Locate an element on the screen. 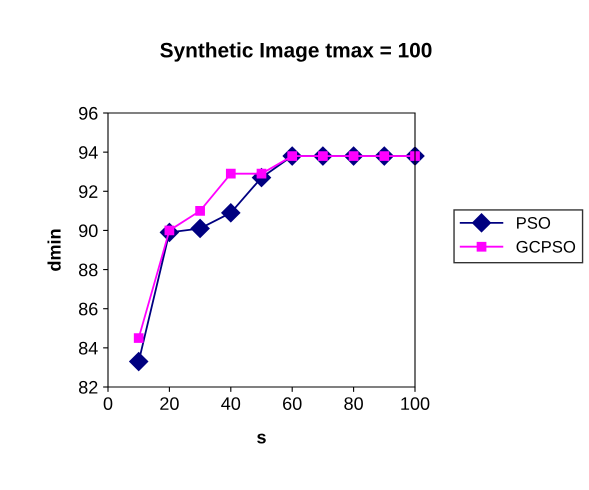 This screenshot has width=589, height=490. y-tick-label: 86 is located at coordinates (88, 309).